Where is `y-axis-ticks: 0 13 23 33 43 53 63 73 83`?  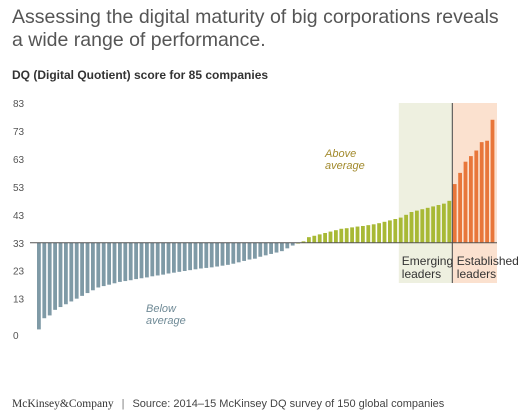 y-axis-ticks: 0 13 23 33 43 53 63 73 83 is located at coordinates (19, 220).